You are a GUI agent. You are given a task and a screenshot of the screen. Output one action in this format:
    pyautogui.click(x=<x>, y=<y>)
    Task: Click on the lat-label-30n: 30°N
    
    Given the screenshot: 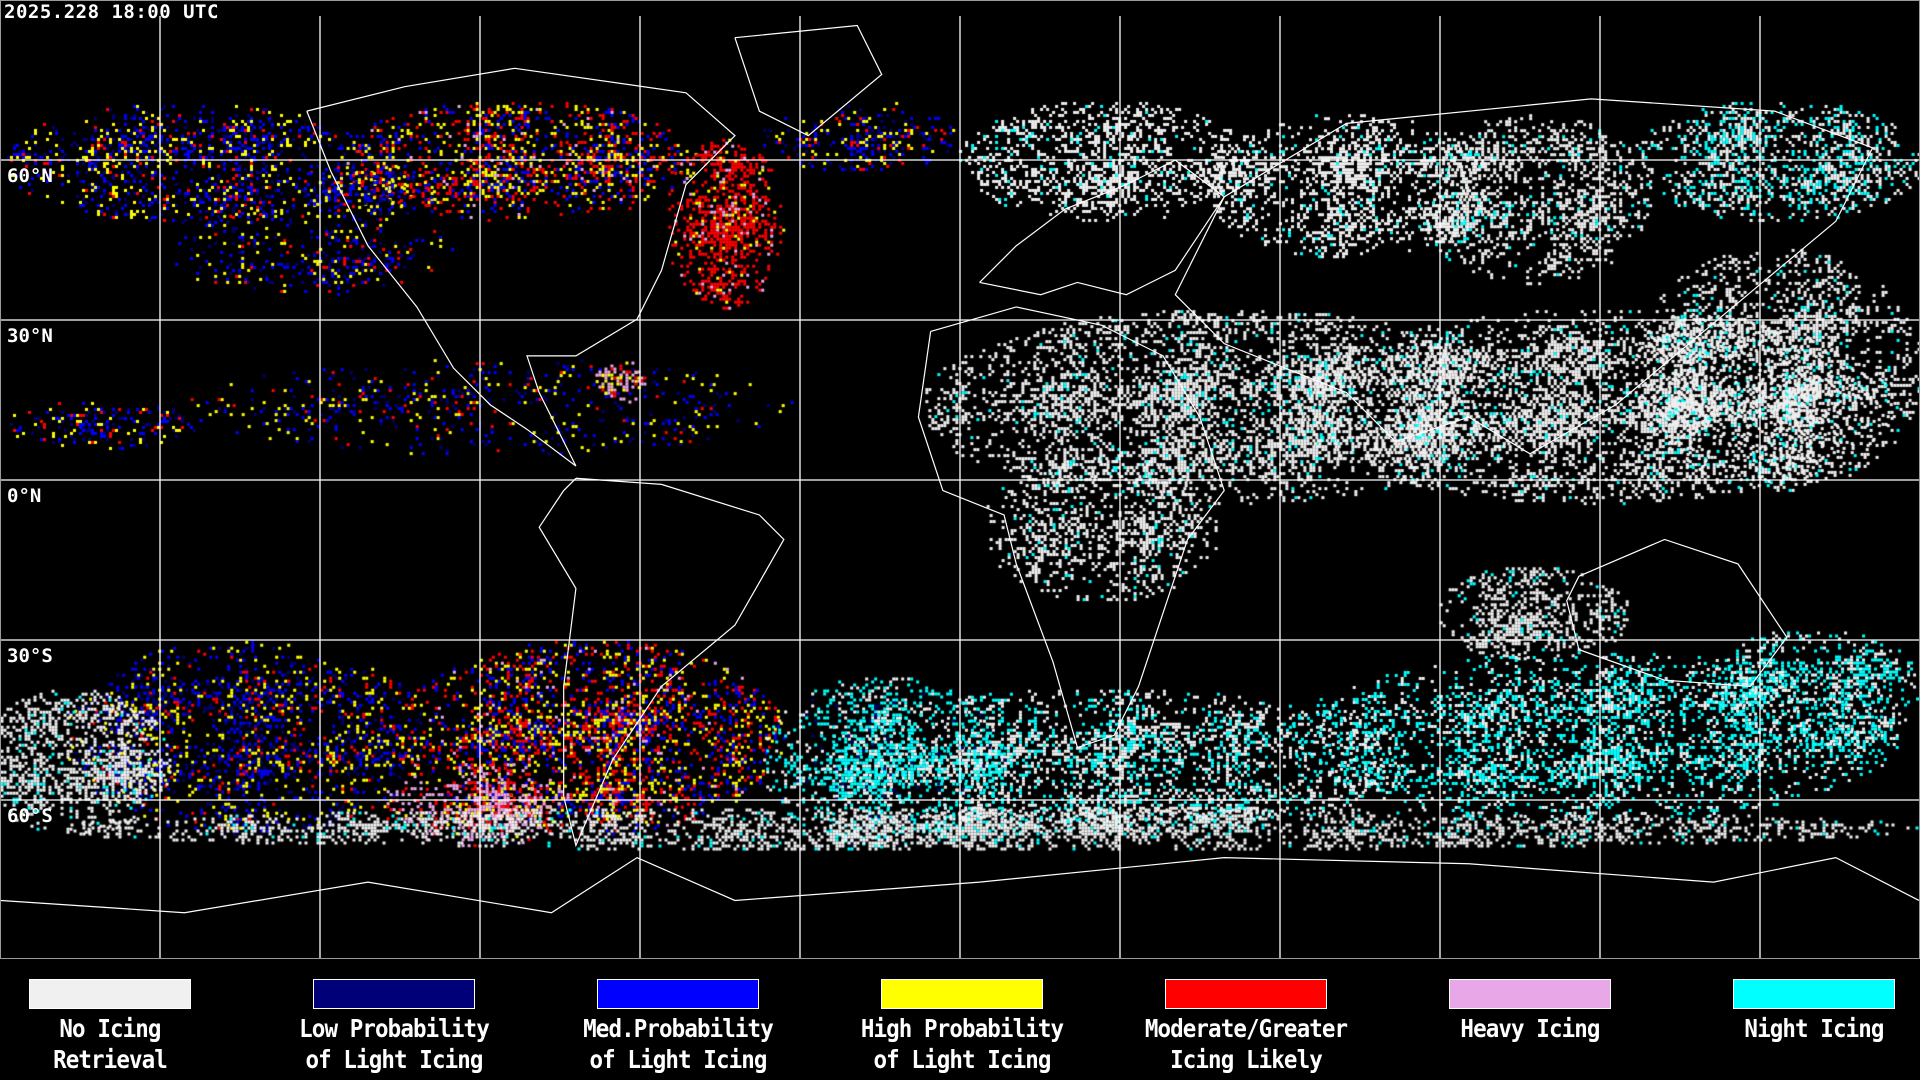 What is the action you would take?
    pyautogui.click(x=30, y=336)
    